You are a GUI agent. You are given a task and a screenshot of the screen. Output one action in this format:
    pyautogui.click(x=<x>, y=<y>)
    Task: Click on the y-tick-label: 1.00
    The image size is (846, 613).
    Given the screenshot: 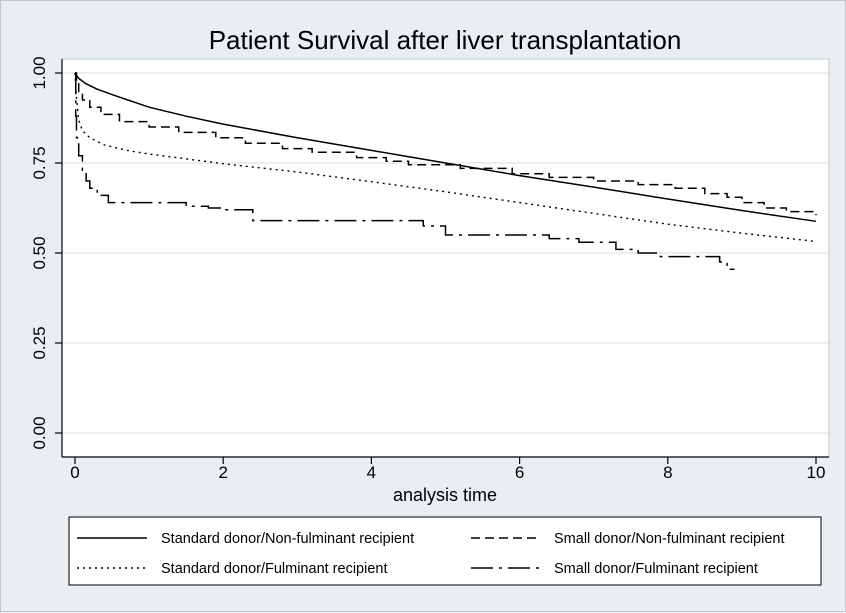 What is the action you would take?
    pyautogui.click(x=39, y=72)
    